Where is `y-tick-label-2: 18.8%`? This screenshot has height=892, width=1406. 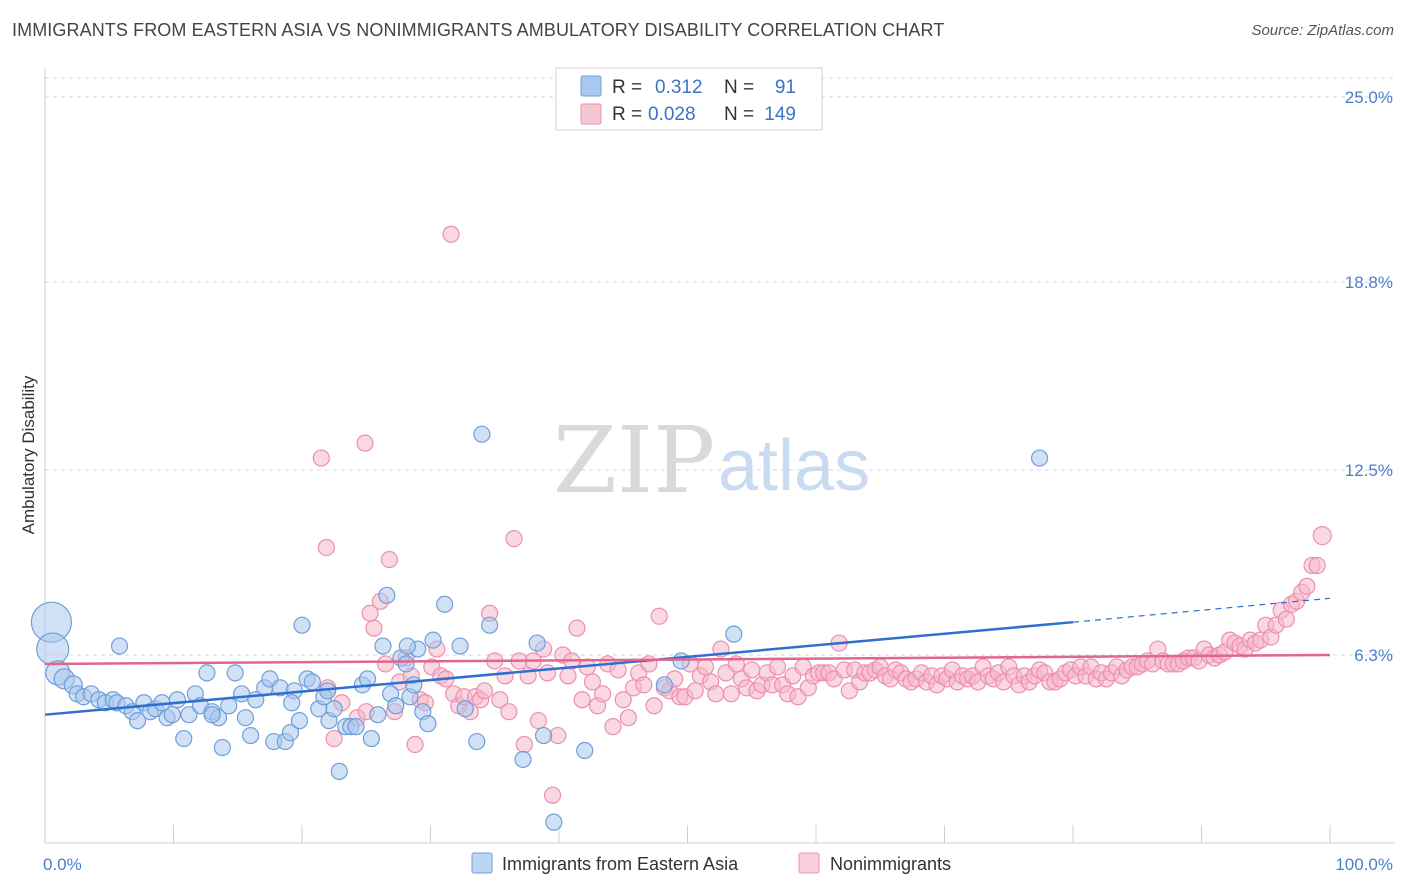 y-tick-label-2: 18.8% is located at coordinates (1369, 282).